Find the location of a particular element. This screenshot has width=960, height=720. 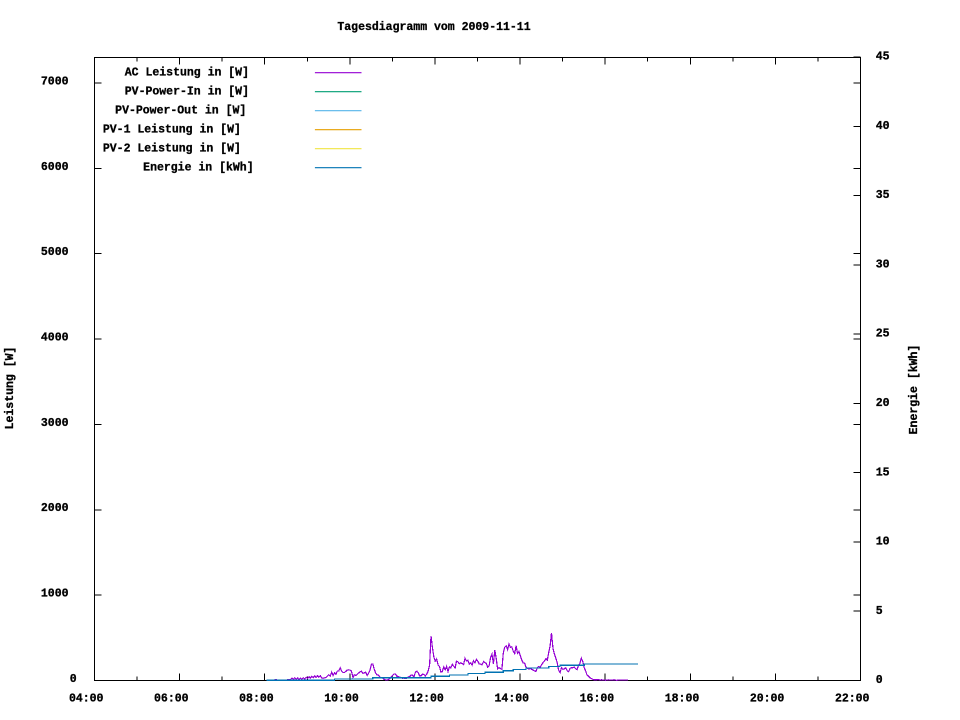

svg-text: 4000 is located at coordinates (55, 338).